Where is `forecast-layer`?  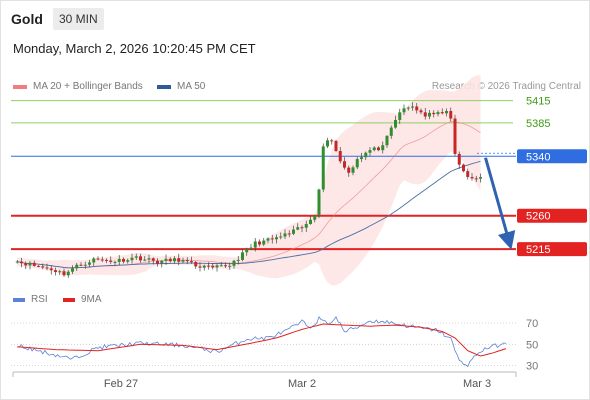
forecast-layer is located at coordinates (500, 203).